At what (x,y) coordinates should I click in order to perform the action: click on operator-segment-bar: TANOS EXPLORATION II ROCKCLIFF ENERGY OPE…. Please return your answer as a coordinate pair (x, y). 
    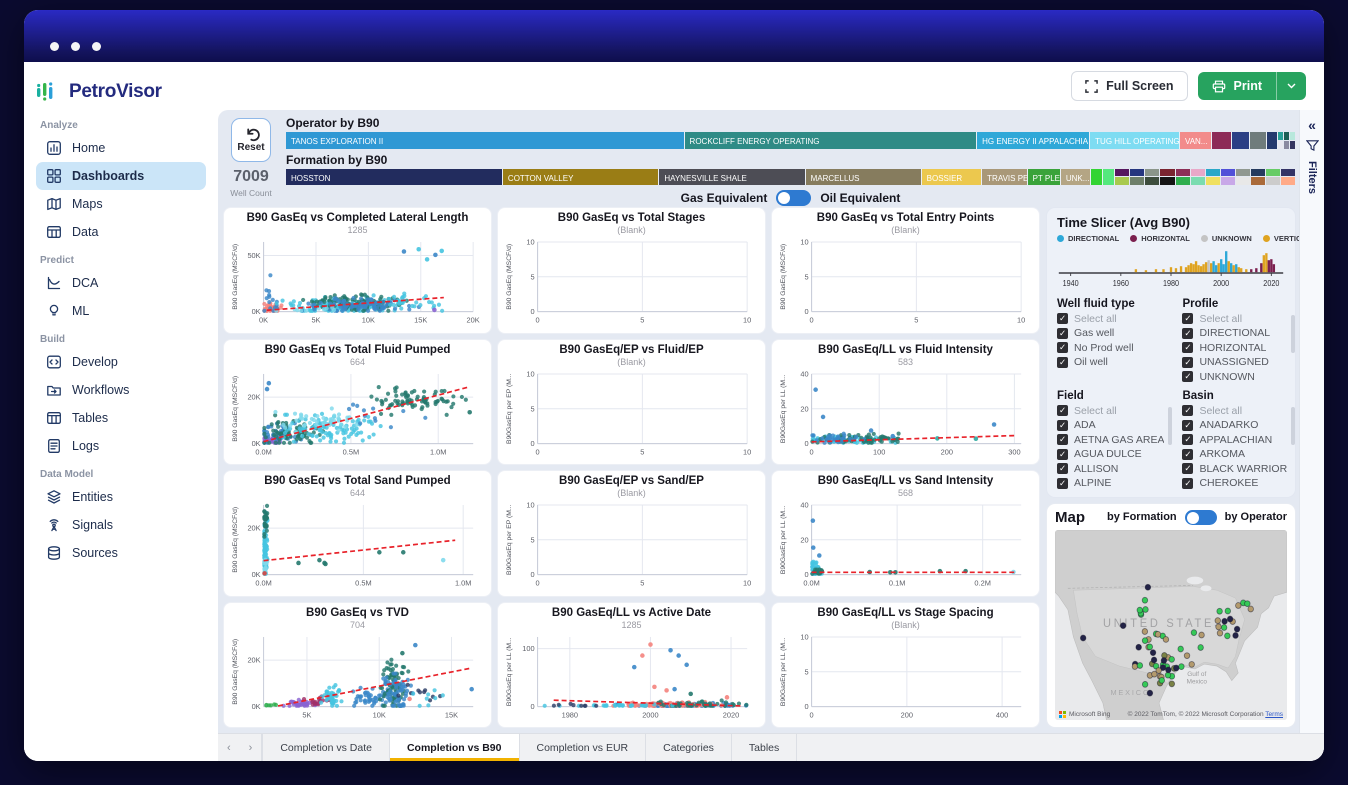
    Looking at the image, I should click on (790, 140).